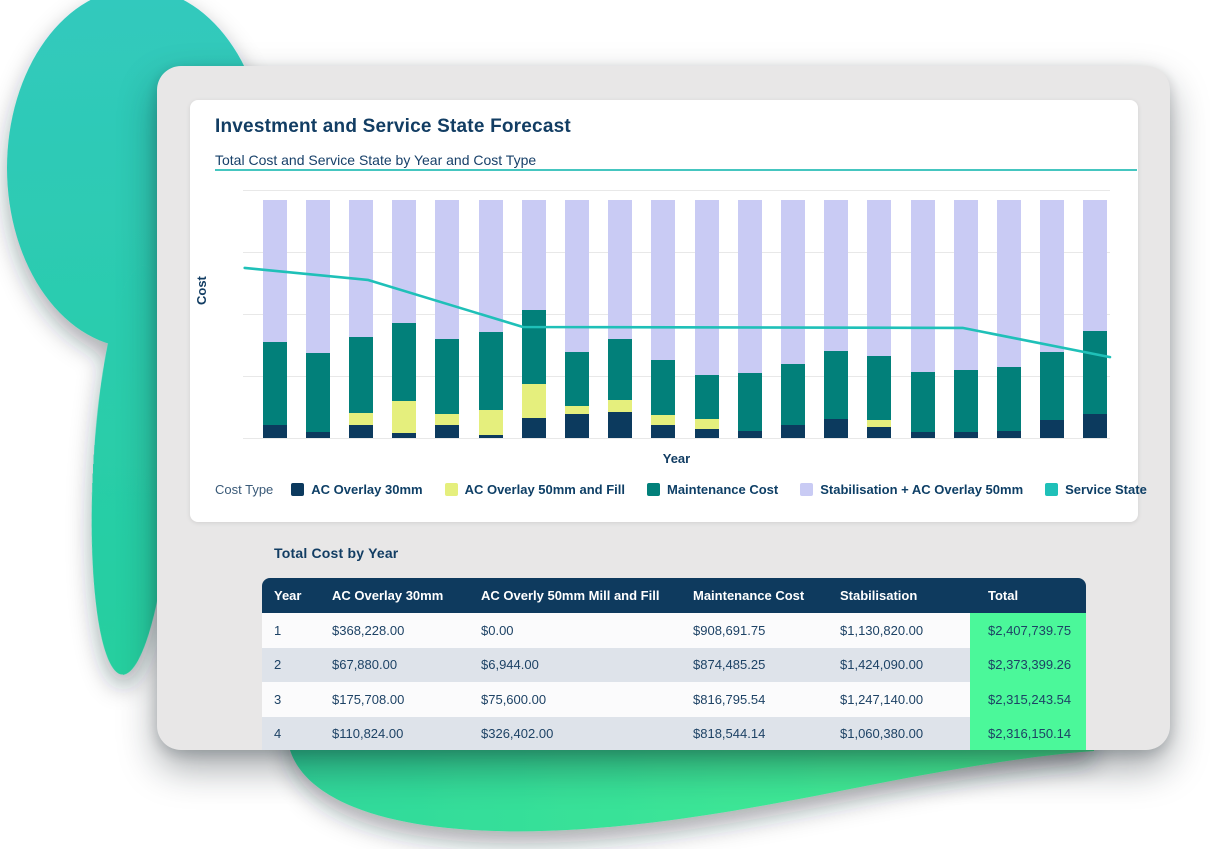 The image size is (1210, 849). I want to click on legend-item-ac-overlay-50mm-and-fill: AC Overlay 50mm and Fill, so click(534, 489).